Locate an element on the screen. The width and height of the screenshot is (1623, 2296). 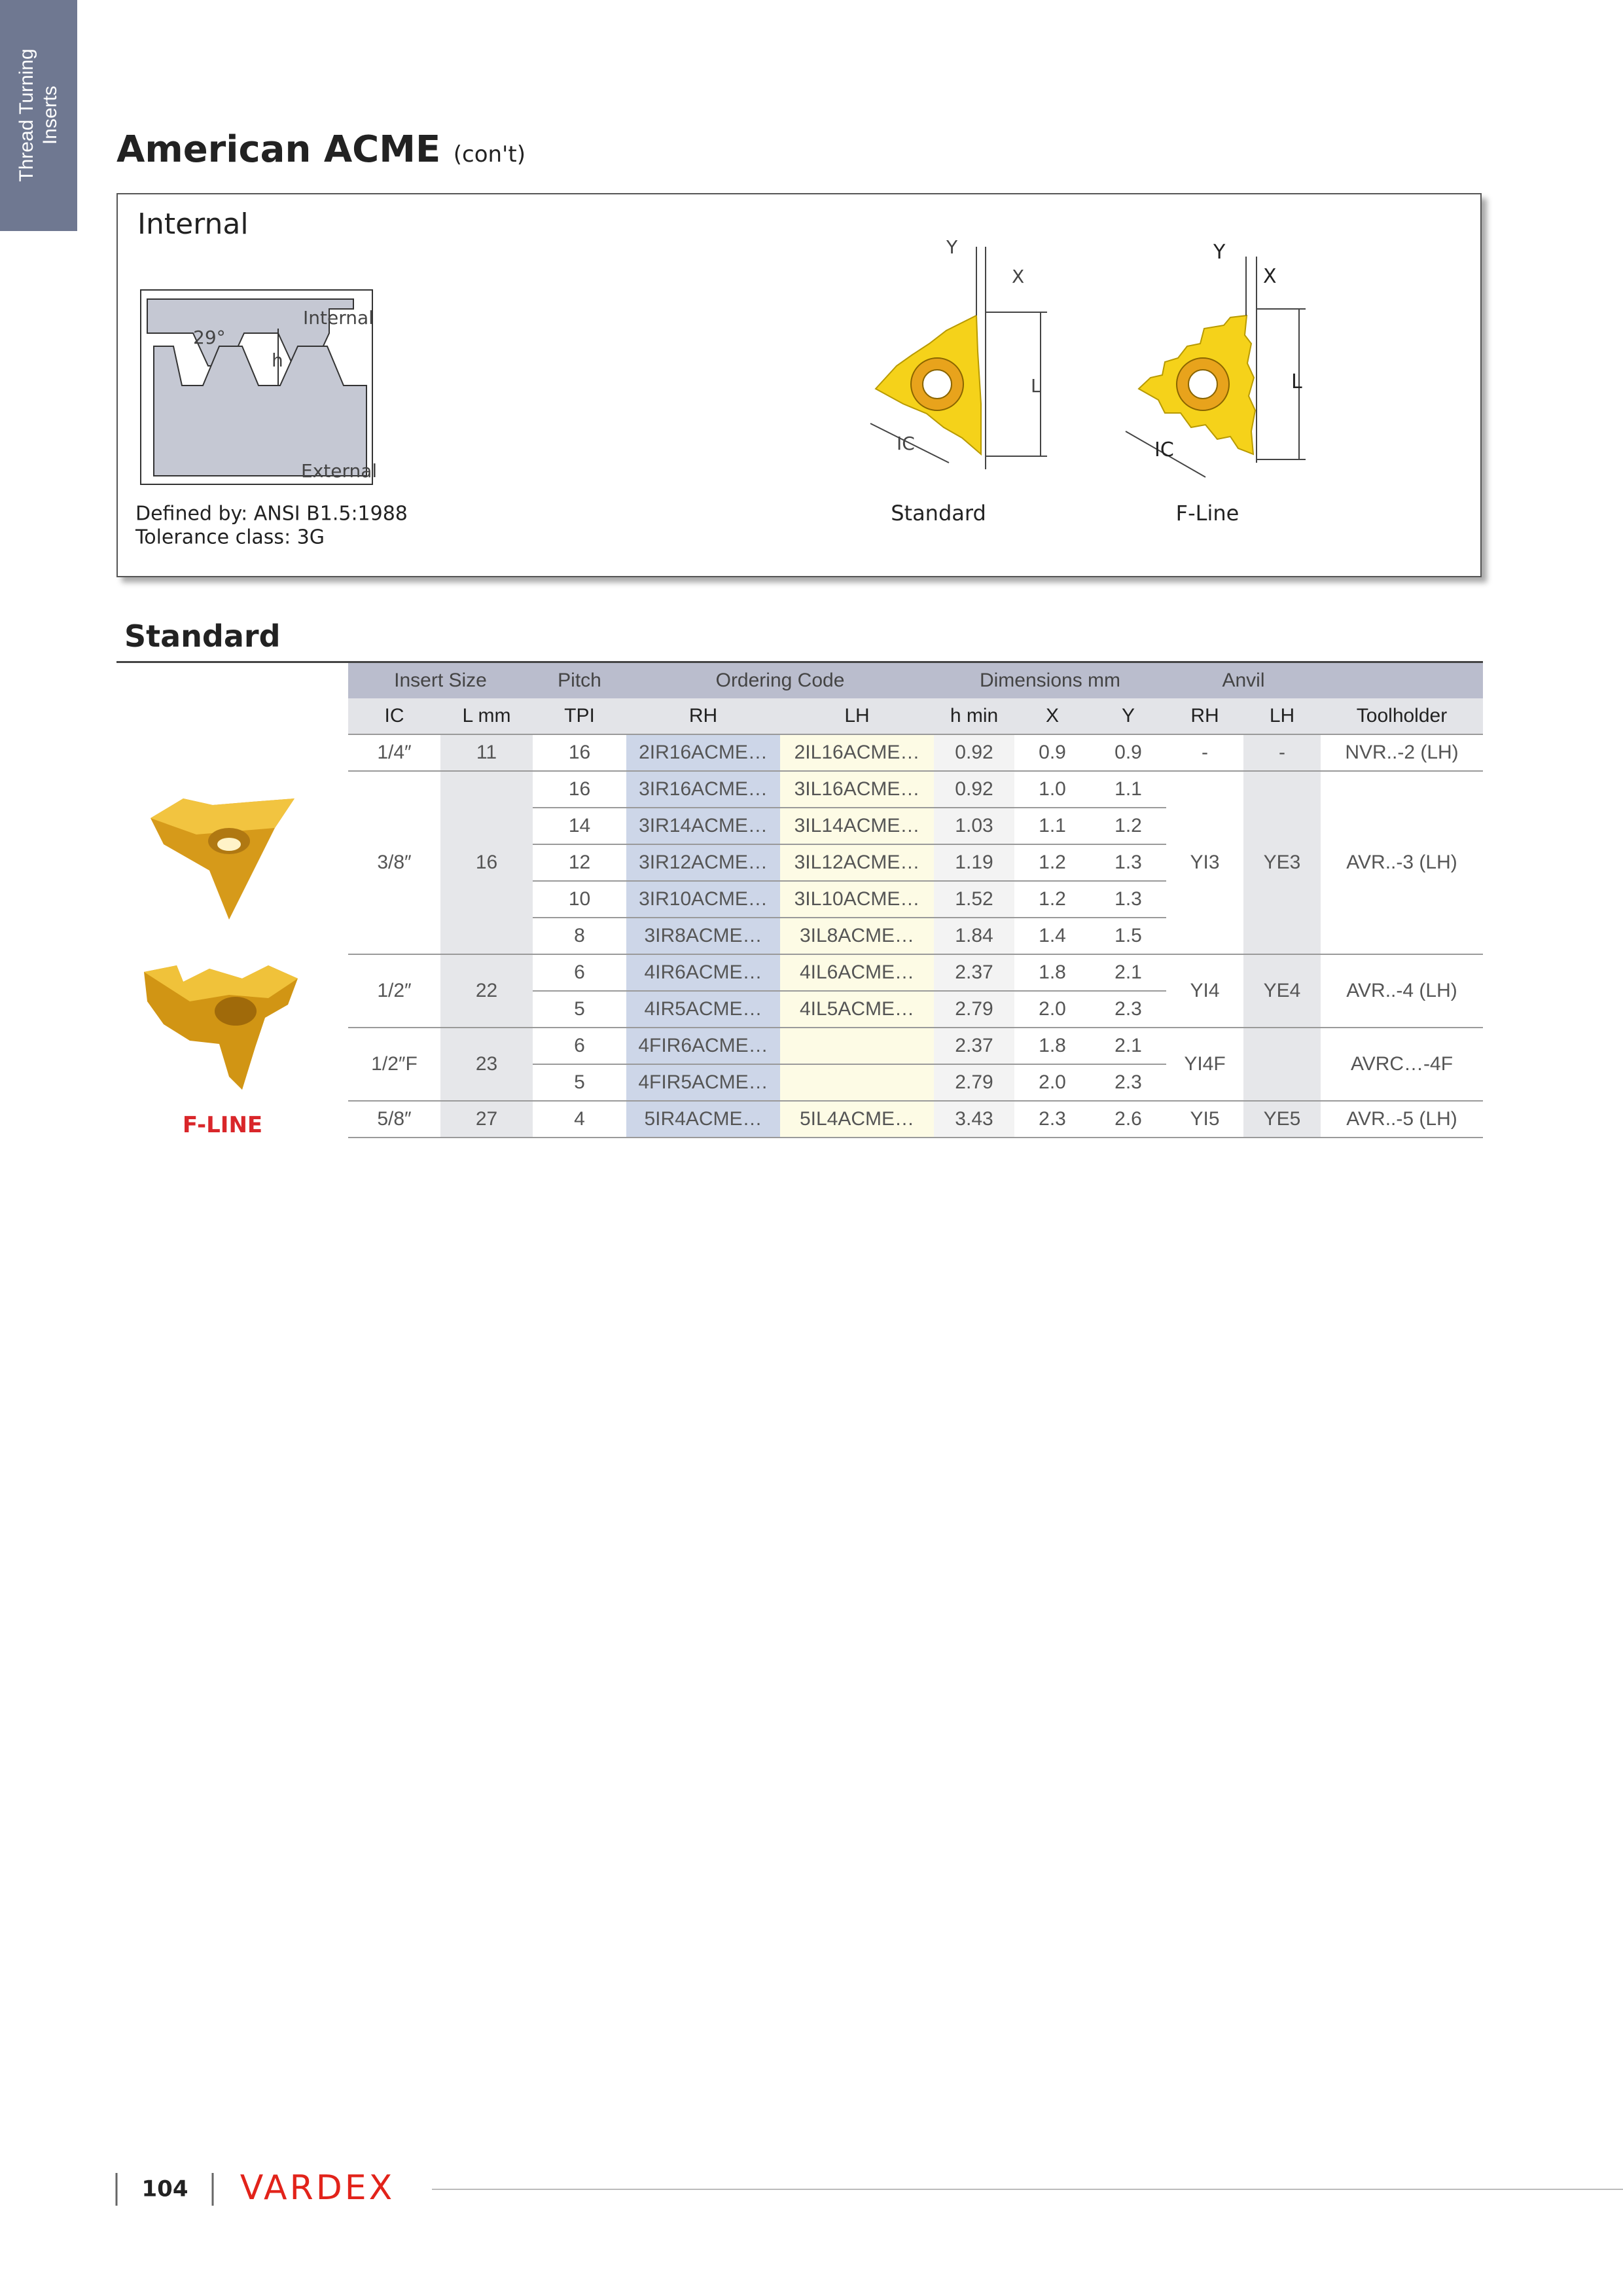
fline-insert-diagram: Y X L IC F-Line is located at coordinates (1215, 383).